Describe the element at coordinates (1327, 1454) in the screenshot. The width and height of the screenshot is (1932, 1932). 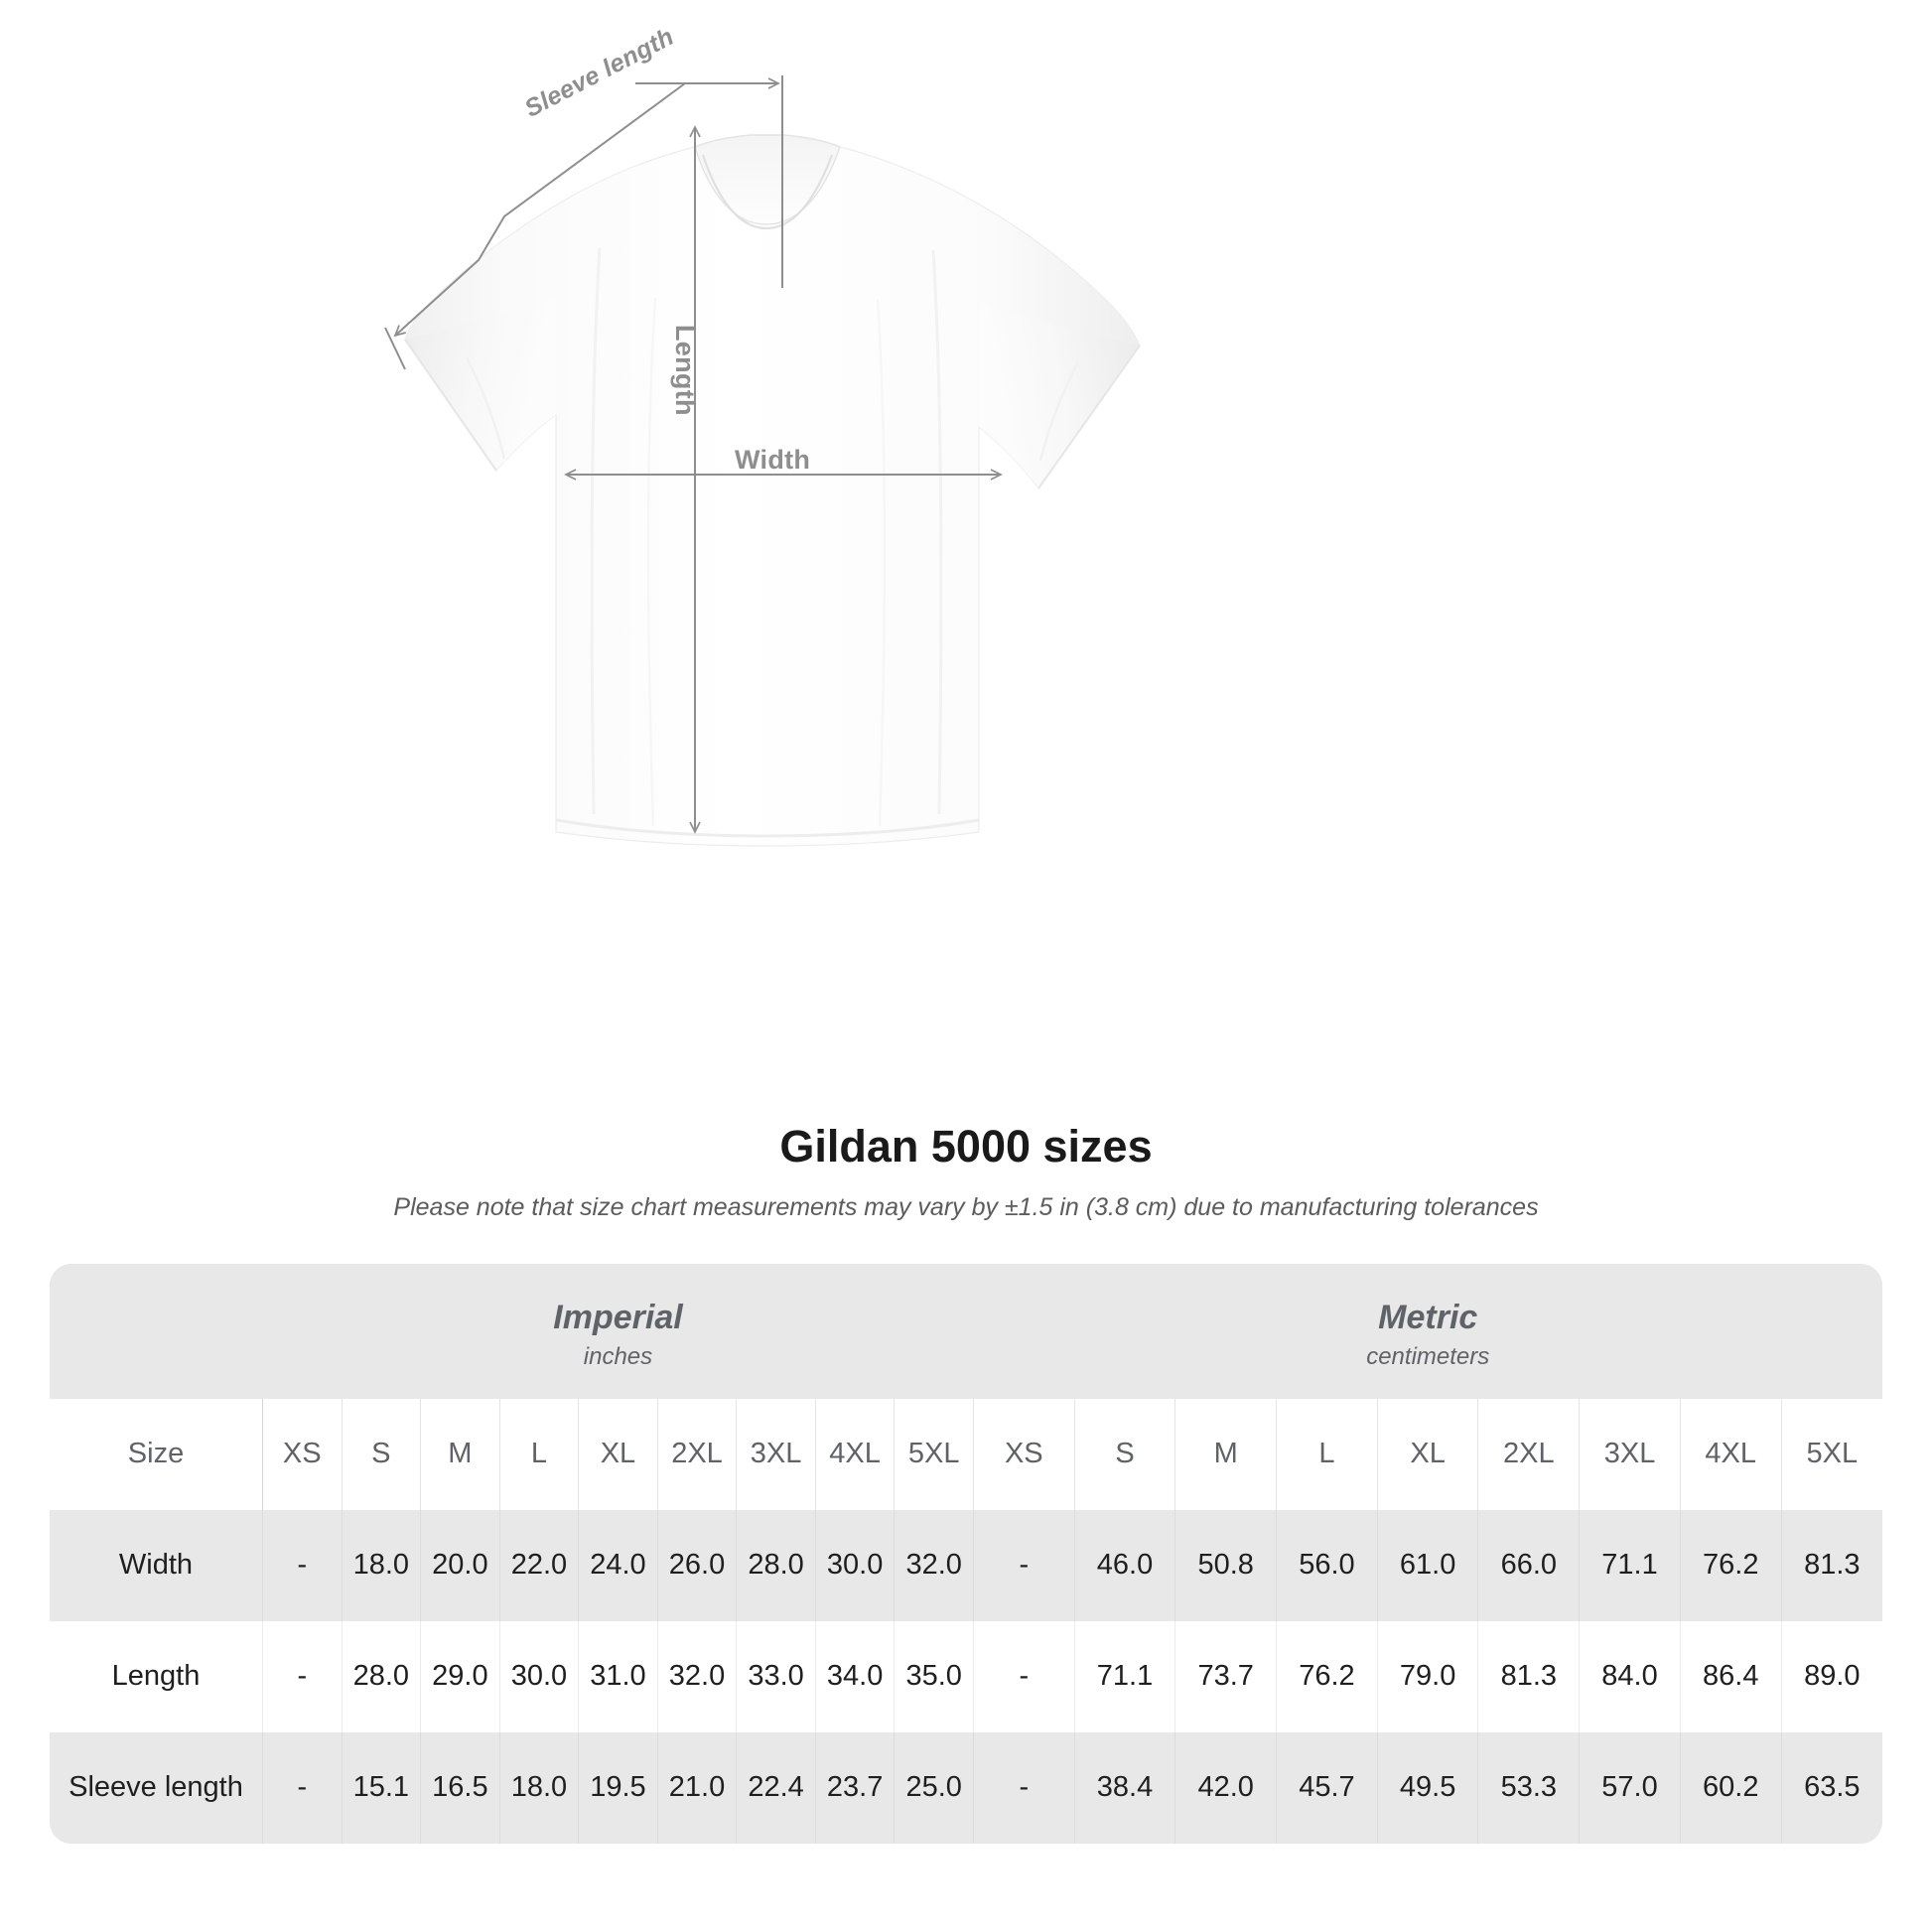
I see `size-header-metric-l: L` at that location.